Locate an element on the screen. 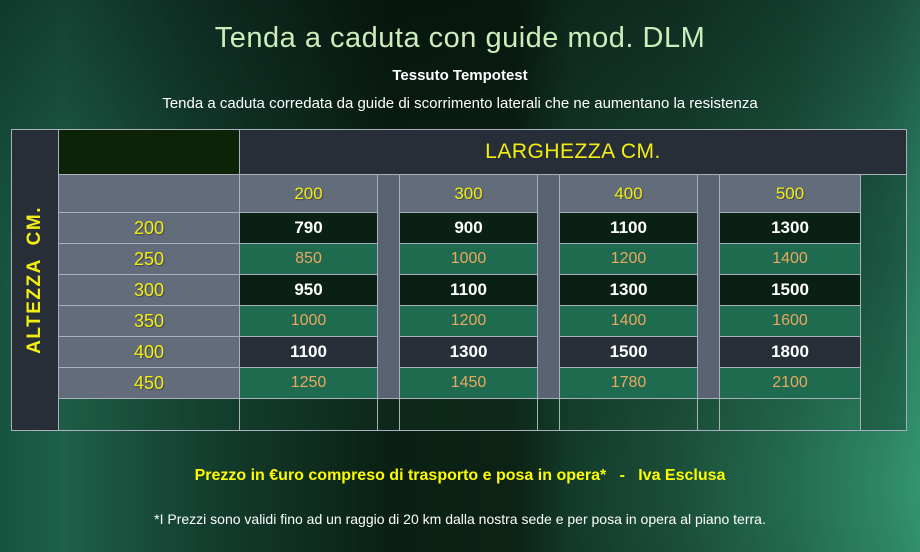 This screenshot has width=920, height=552. col-header-300: 300 is located at coordinates (469, 194).